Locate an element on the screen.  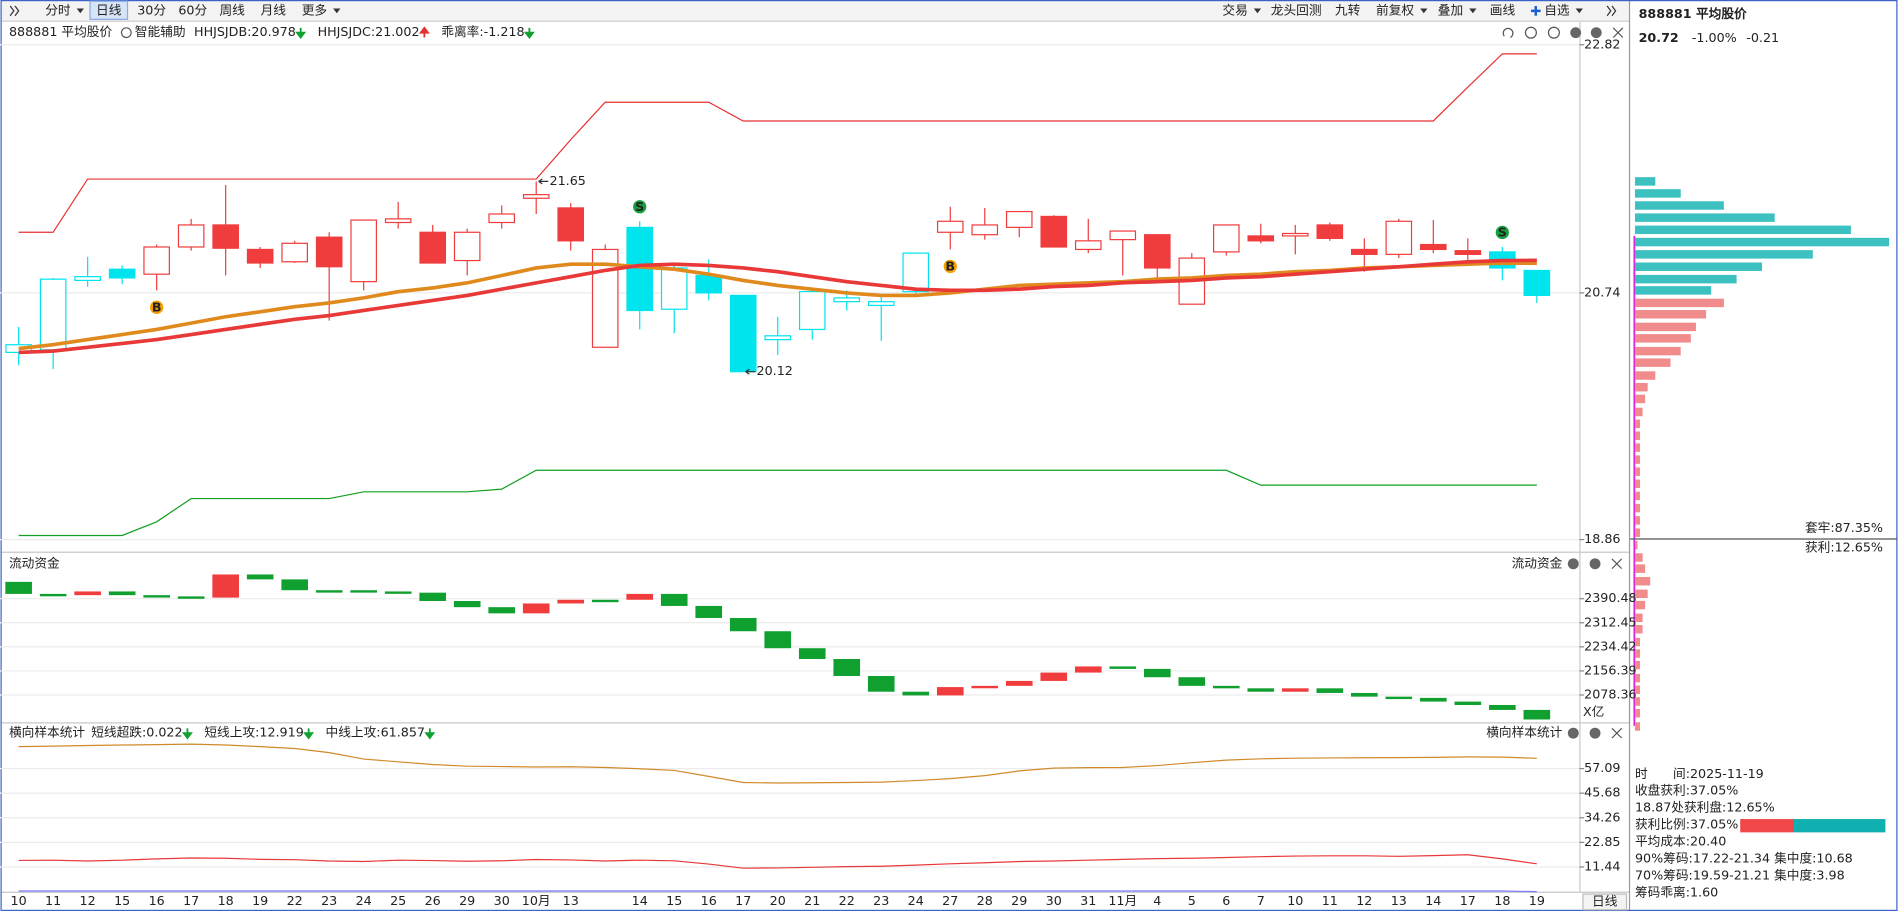
x-tick-label: 23 is located at coordinates (881, 900).